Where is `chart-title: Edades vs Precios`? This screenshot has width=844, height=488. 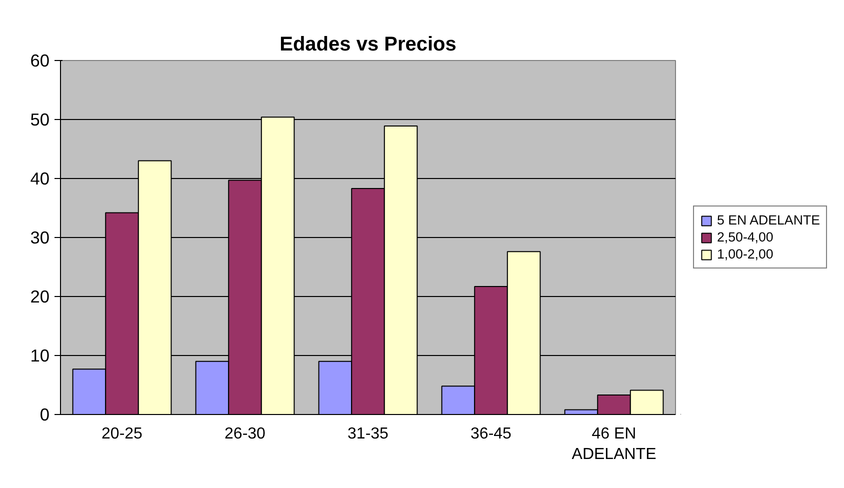
chart-title: Edades vs Precios is located at coordinates (368, 45).